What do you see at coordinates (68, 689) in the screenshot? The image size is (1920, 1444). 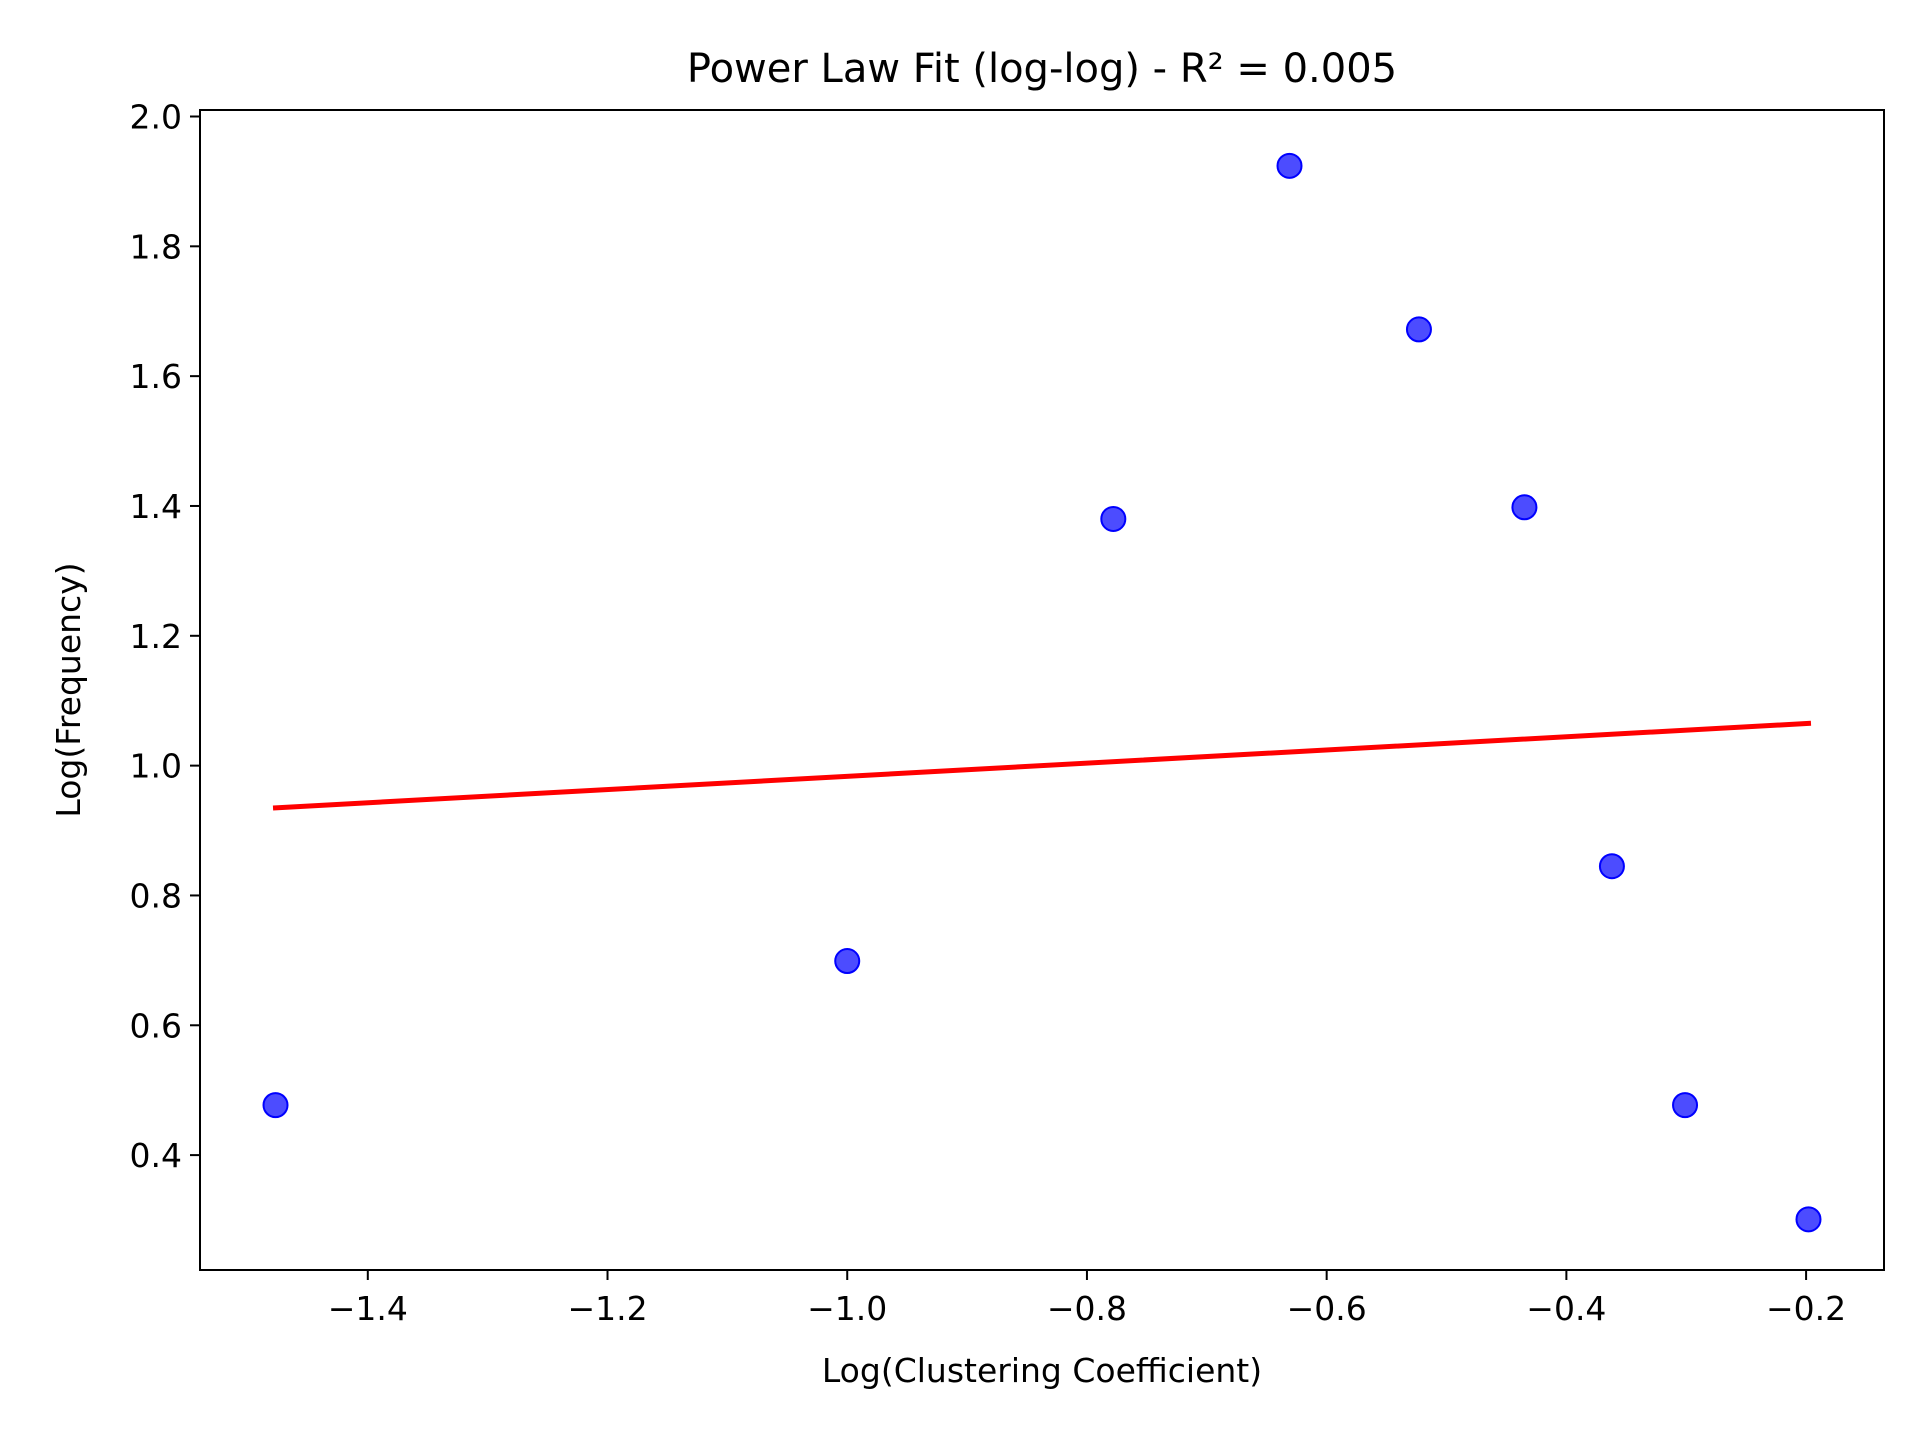 I see `y-axis-label: Log(Frequency)` at bounding box center [68, 689].